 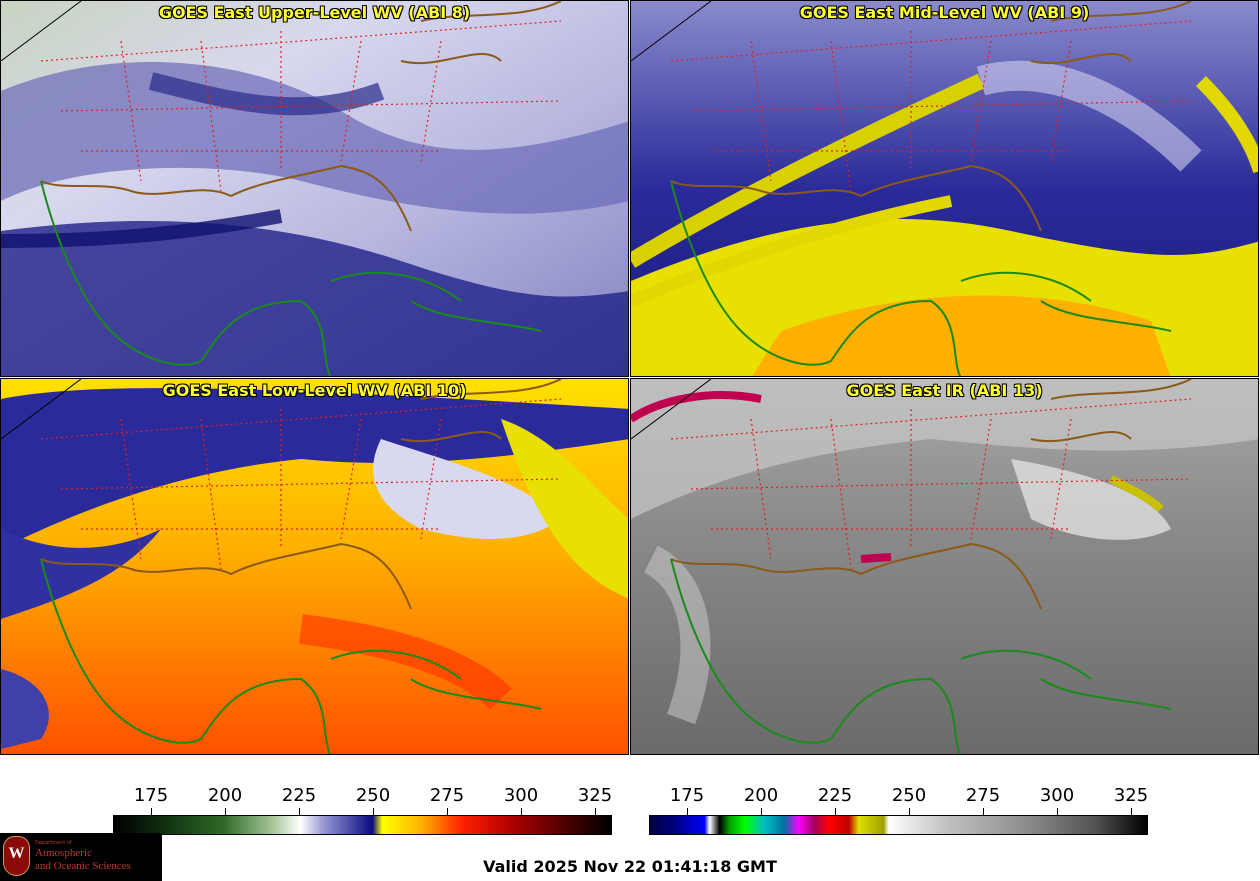 What do you see at coordinates (63, 853) in the screenshot?
I see `logo-line-atmospheric: Atmospheric` at bounding box center [63, 853].